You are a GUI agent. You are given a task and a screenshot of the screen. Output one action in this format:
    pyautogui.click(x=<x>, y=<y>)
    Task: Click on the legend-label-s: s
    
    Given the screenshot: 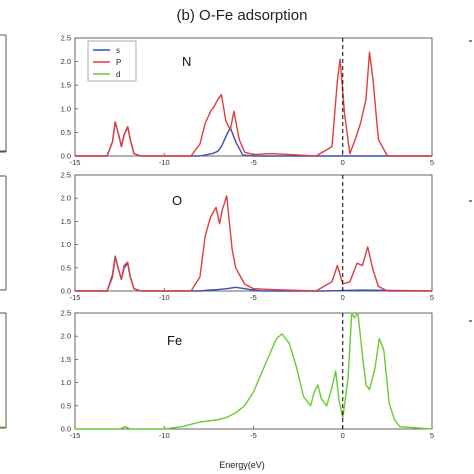 What is the action you would take?
    pyautogui.click(x=118, y=50)
    